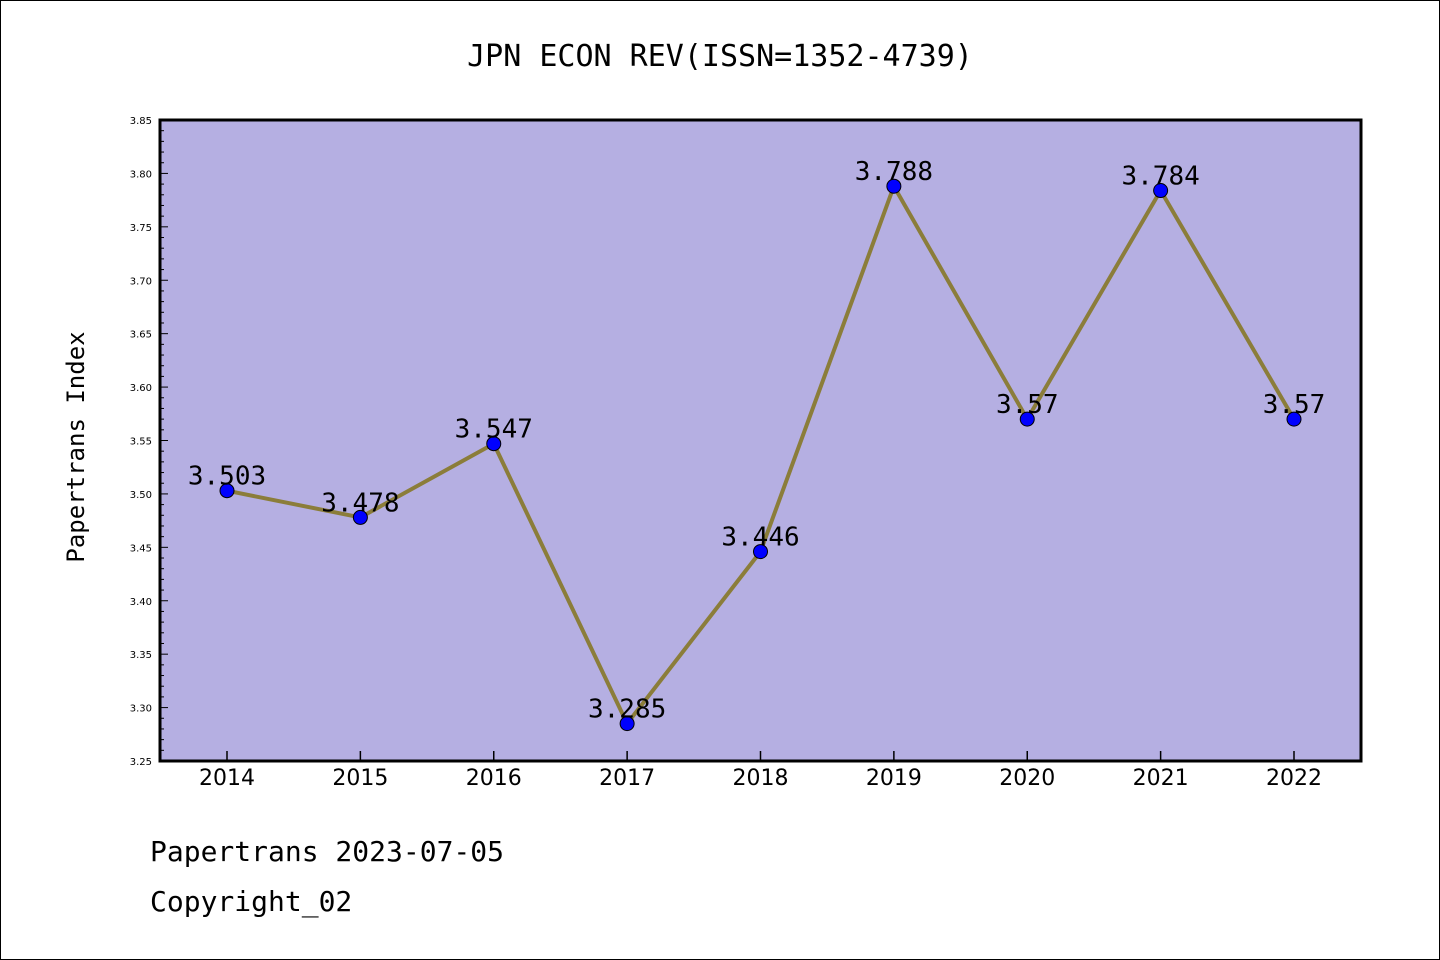 The image size is (1440, 960). Describe the element at coordinates (1160, 177) in the screenshot. I see `data-label: 3.784` at that location.